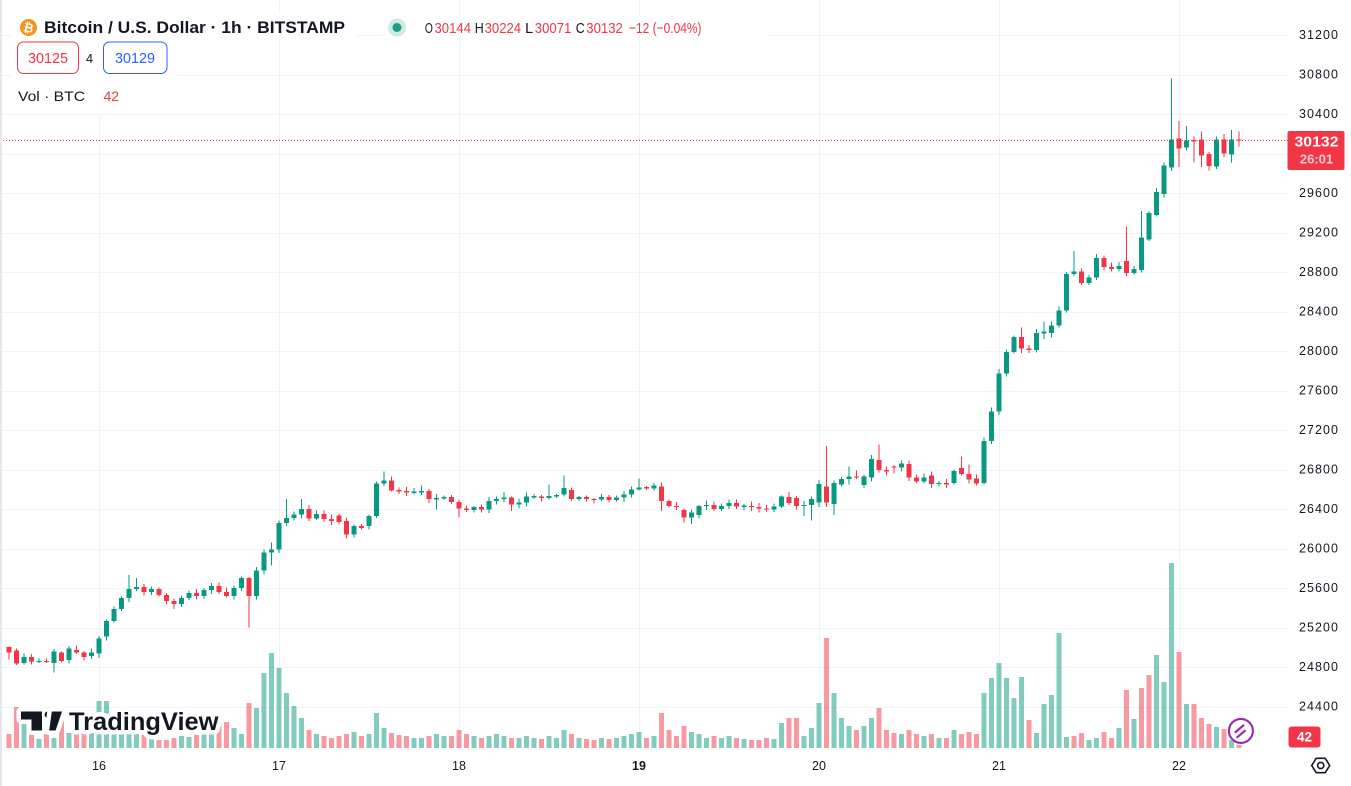 The height and width of the screenshot is (786, 1351). Describe the element at coordinates (1318, 233) in the screenshot. I see `svg-text: 29200` at that location.